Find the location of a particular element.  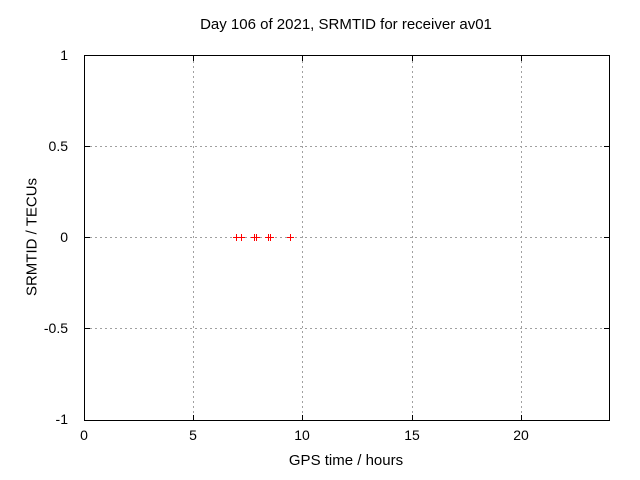

y-tick-label--0.5: -0.5 is located at coordinates (55, 328).